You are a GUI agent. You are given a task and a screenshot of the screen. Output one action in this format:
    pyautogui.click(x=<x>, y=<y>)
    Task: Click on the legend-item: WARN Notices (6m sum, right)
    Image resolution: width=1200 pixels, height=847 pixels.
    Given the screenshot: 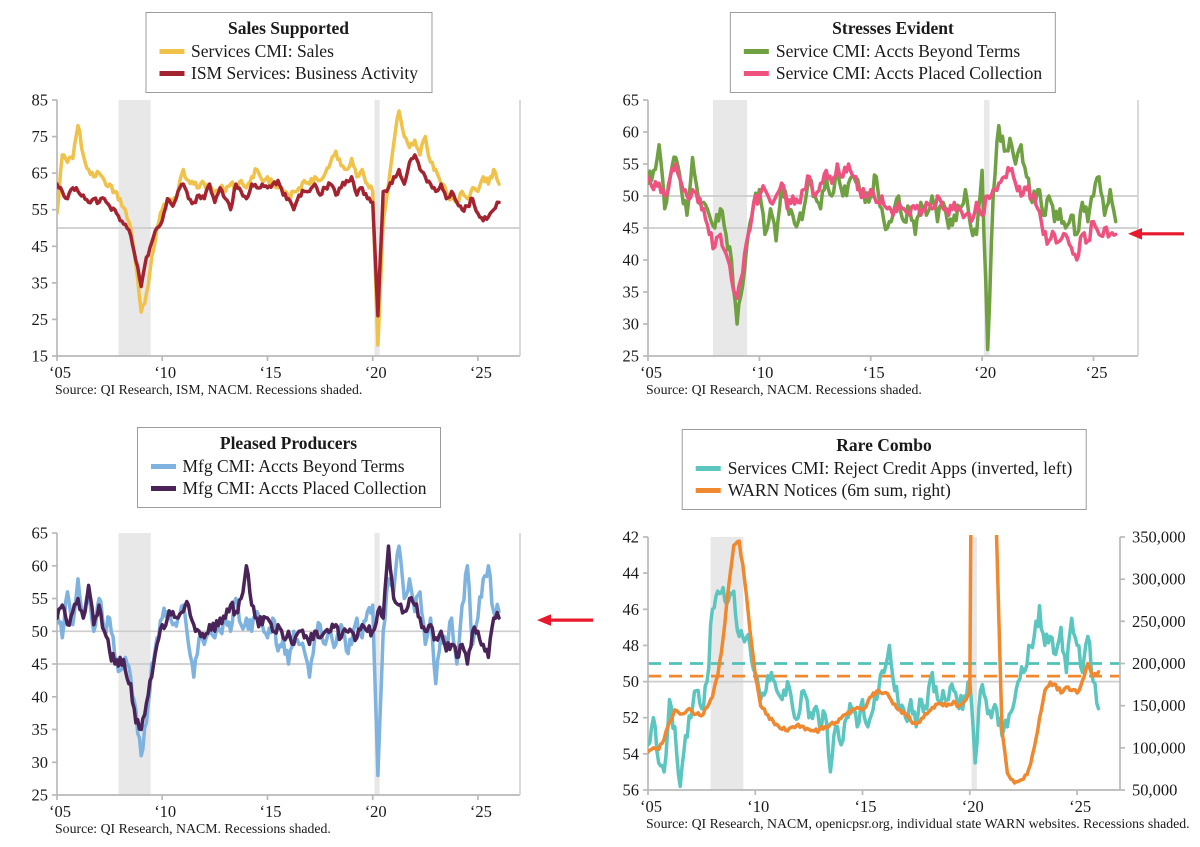 What is the action you would take?
    pyautogui.click(x=884, y=490)
    